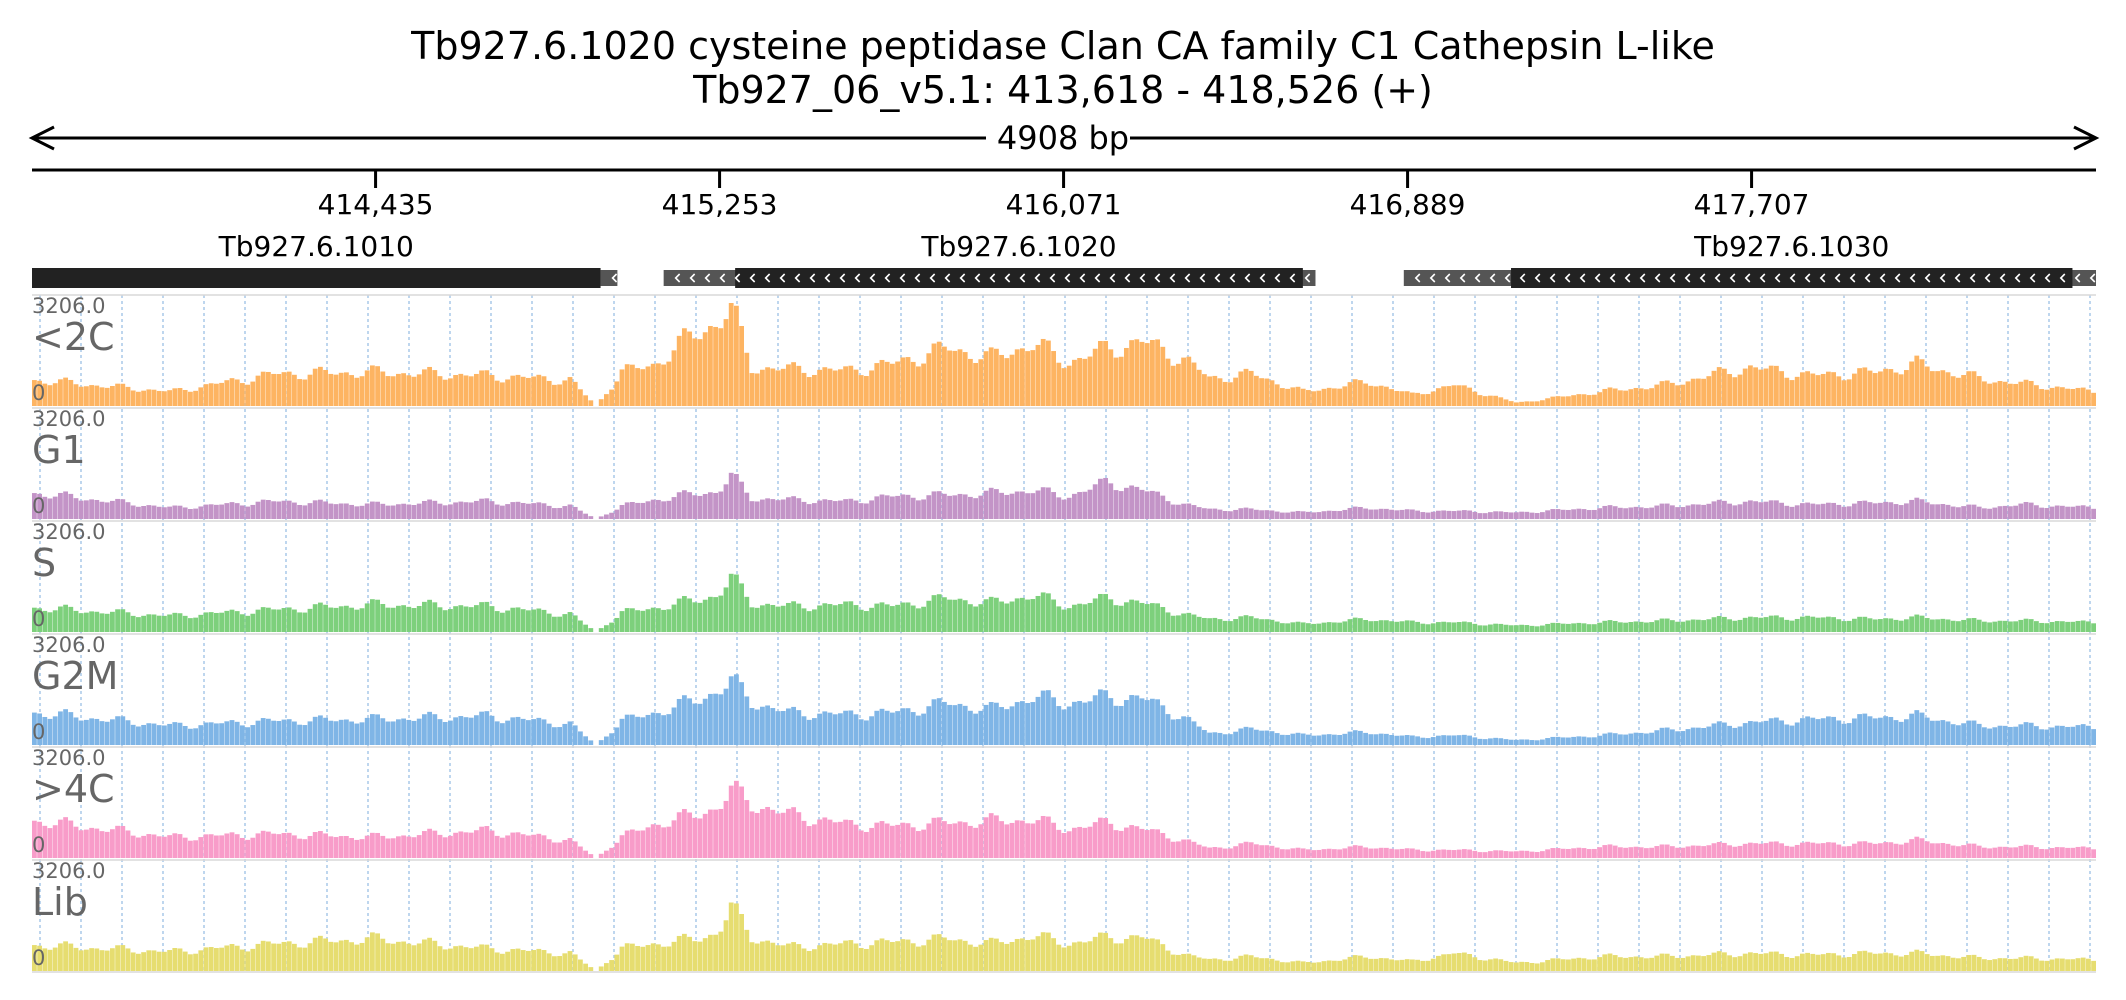  What do you see at coordinates (316, 278) in the screenshot?
I see `gene-cds` at bounding box center [316, 278].